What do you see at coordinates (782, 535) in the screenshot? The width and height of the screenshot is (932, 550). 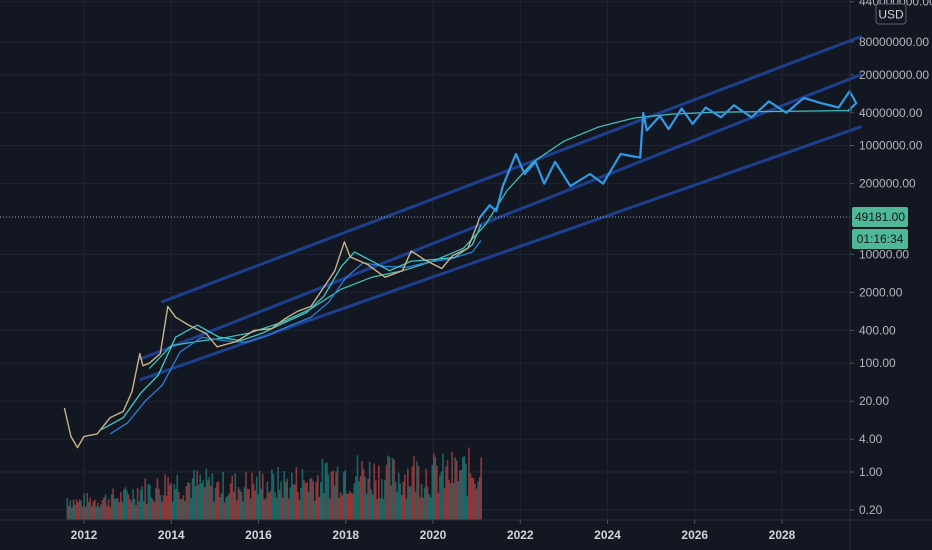 I see `x-tick-label: 2028` at bounding box center [782, 535].